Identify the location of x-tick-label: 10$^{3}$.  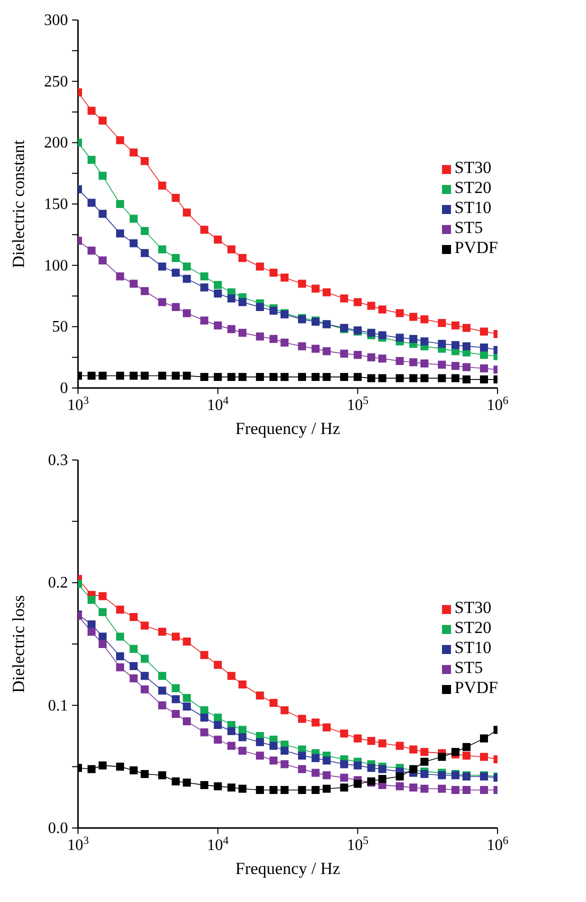
(78, 844).